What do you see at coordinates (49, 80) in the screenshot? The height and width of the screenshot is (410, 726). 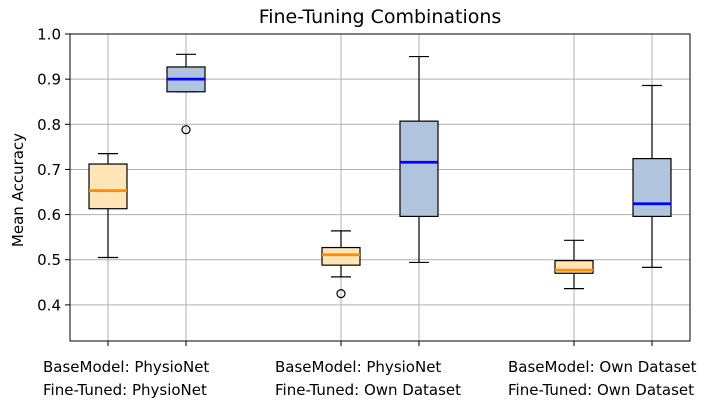 I see `y-tick-label: 0.9` at bounding box center [49, 80].